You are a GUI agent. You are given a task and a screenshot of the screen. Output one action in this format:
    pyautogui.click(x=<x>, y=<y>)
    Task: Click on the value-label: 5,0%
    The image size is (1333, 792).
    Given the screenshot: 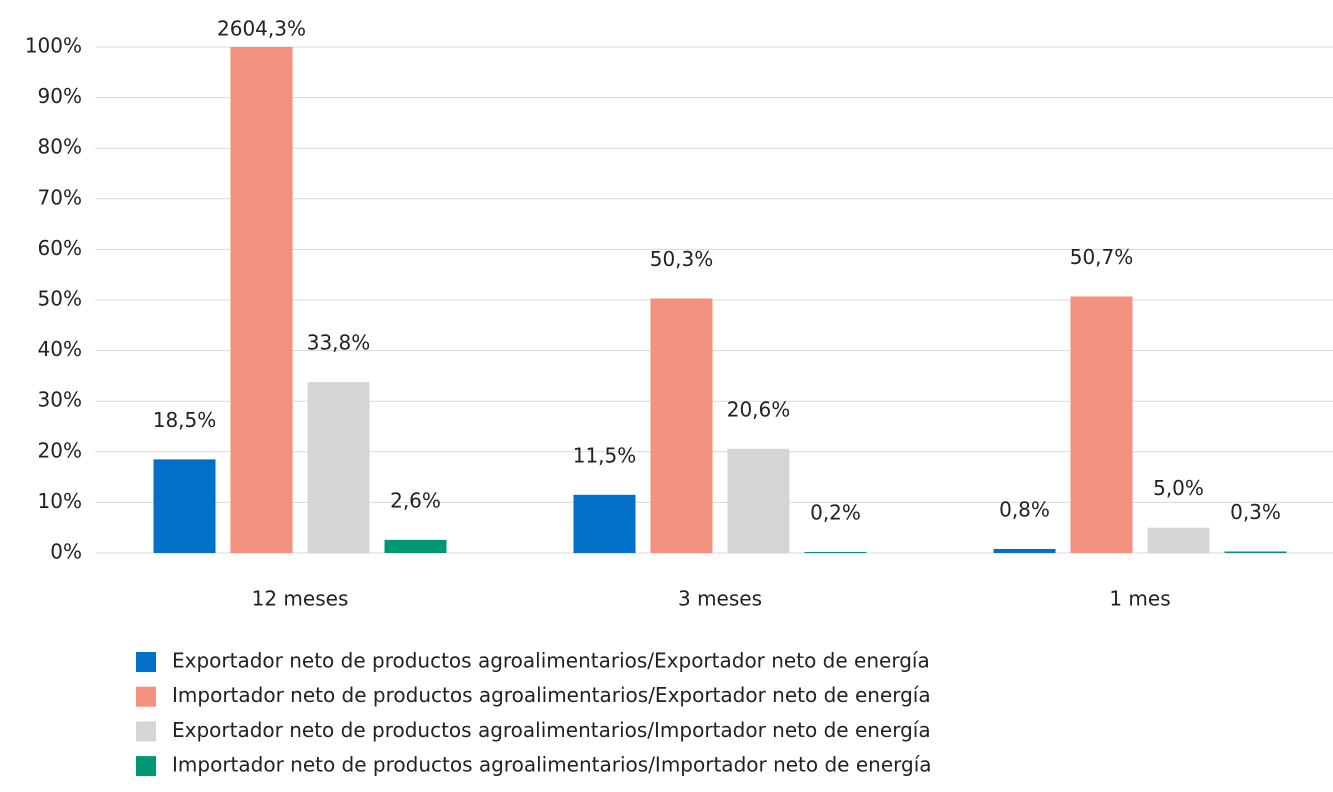 What is the action you would take?
    pyautogui.click(x=1178, y=488)
    